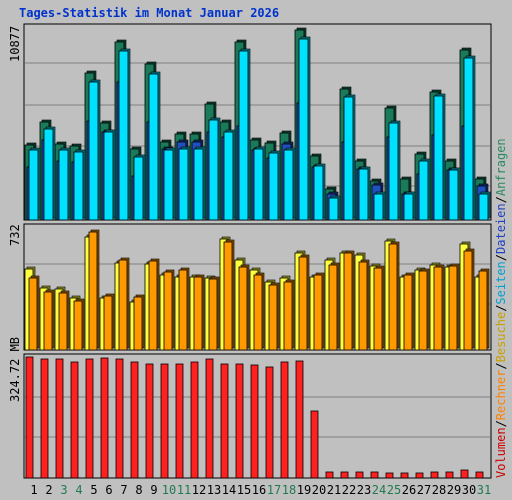  Describe the element at coordinates (409, 490) in the screenshot. I see `x-tick-label-day-26: 26` at that location.